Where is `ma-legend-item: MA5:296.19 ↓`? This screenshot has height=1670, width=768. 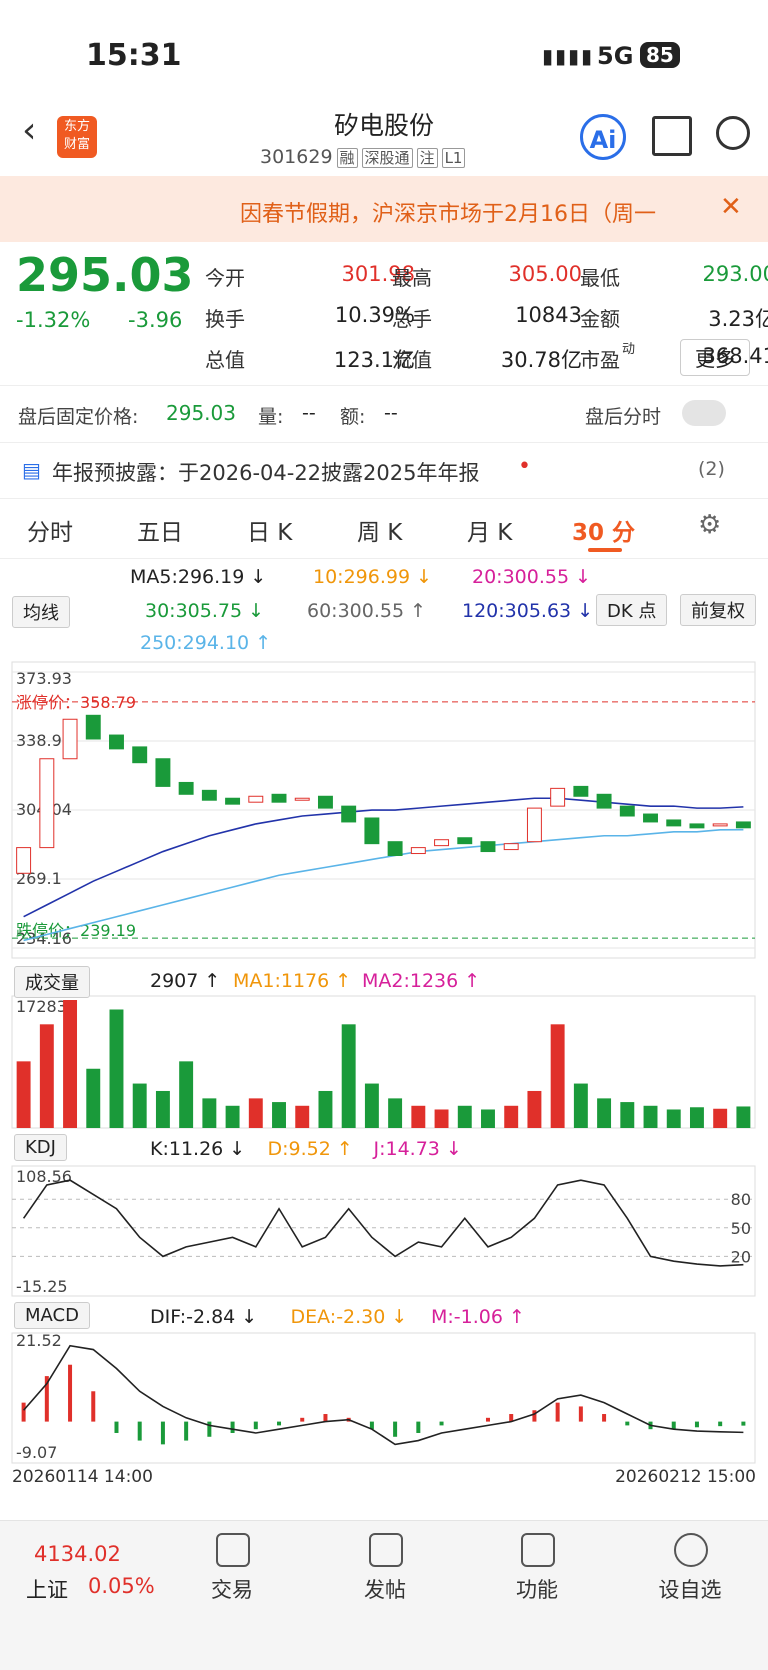 ma-legend-item: MA5:296.19 ↓ is located at coordinates (198, 577).